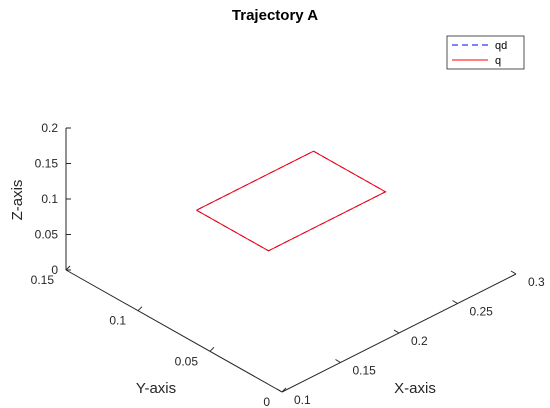  I want to click on series-group, so click(291, 201).